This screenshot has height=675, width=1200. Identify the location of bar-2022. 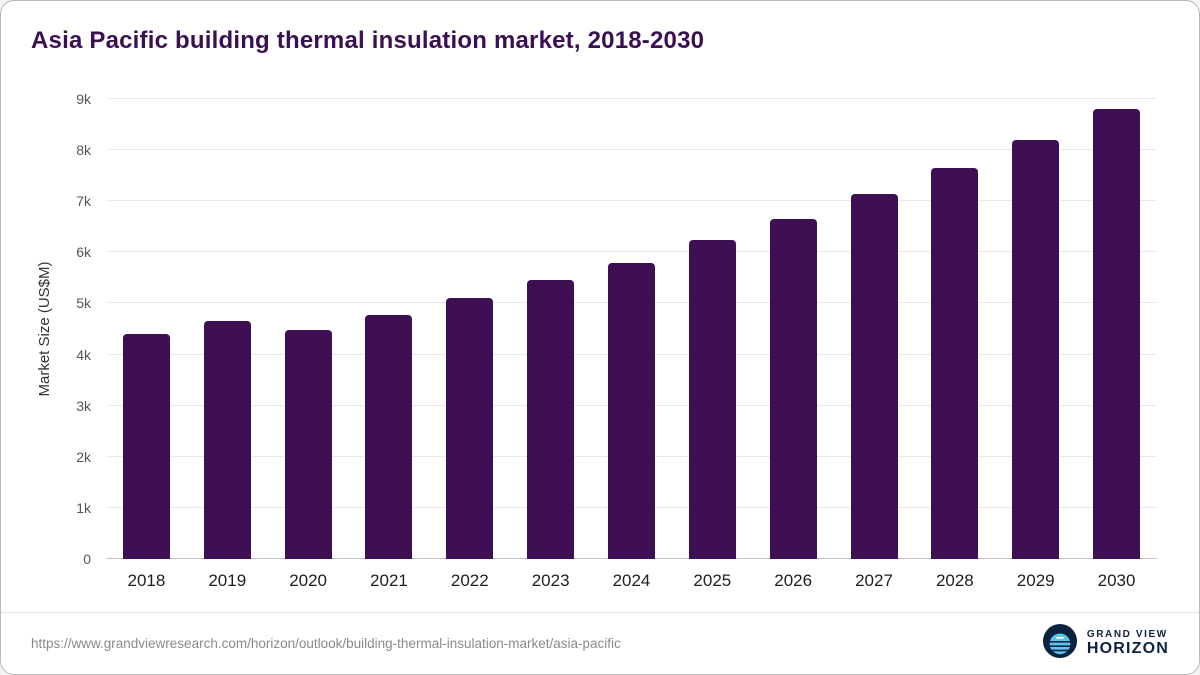
(470, 428).